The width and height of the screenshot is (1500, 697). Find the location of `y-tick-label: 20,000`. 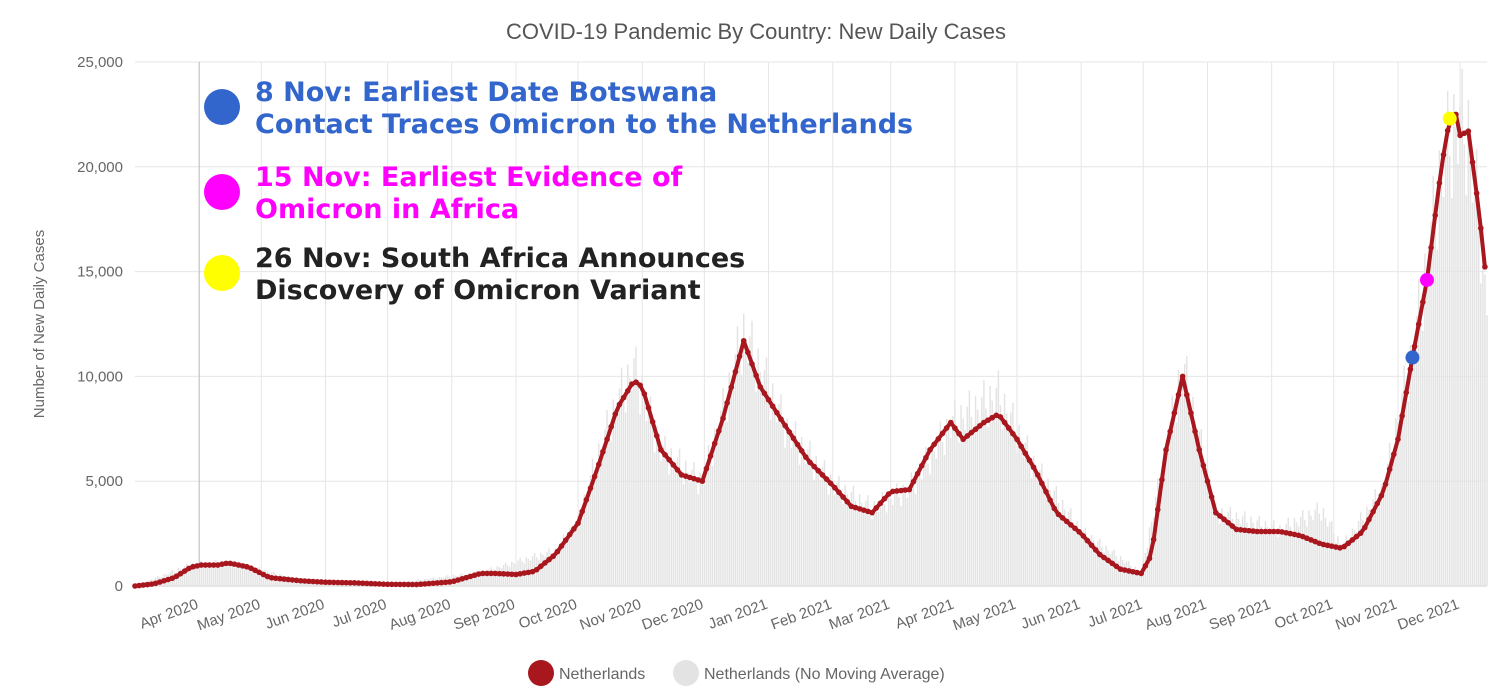

y-tick-label: 20,000 is located at coordinates (100, 167).